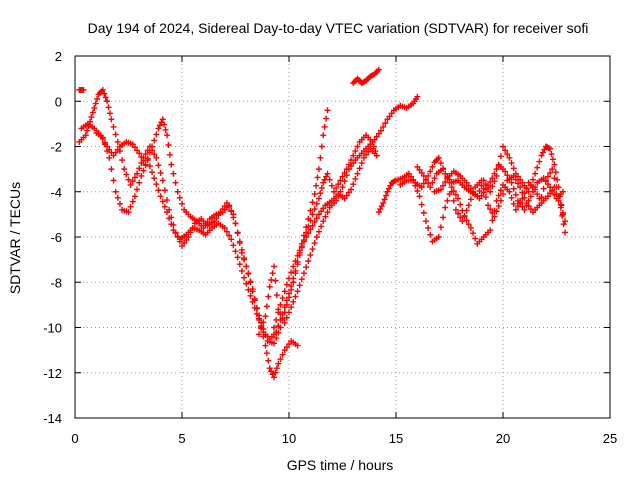  What do you see at coordinates (503, 438) in the screenshot?
I see `x-tick-label: 20` at bounding box center [503, 438].